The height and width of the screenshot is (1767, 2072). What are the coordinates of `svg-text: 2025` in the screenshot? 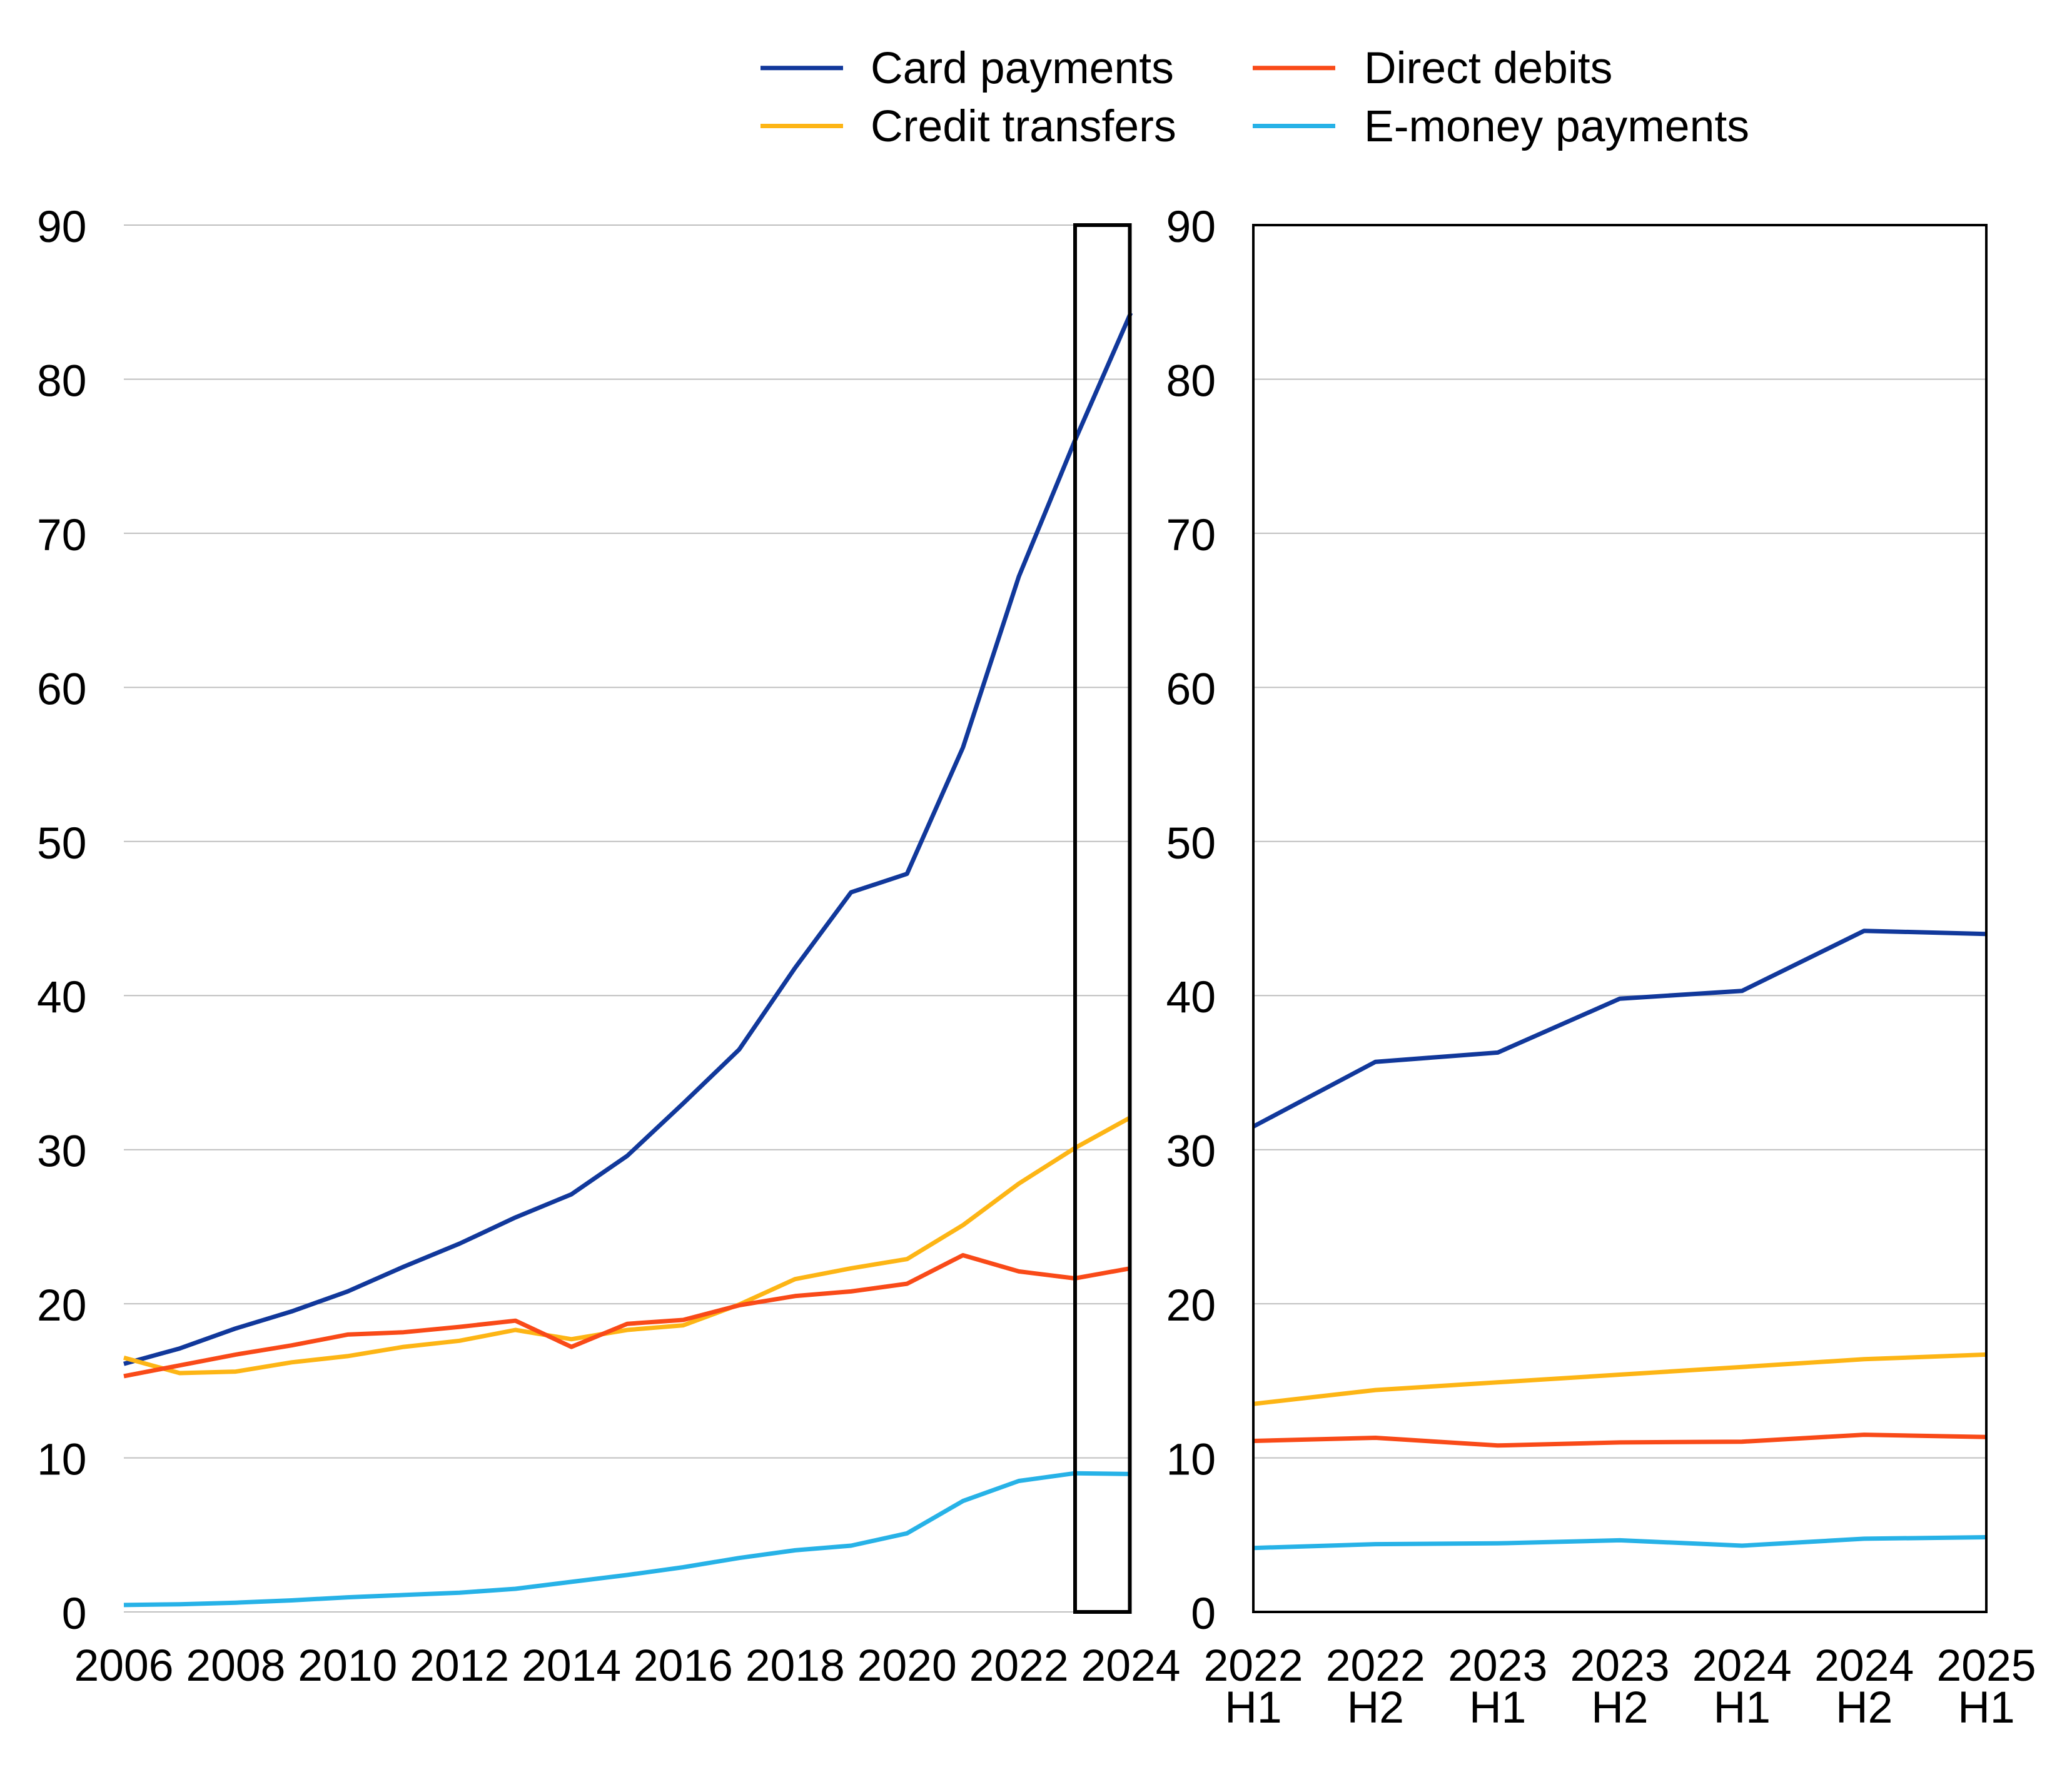 It's located at (1986, 1666).